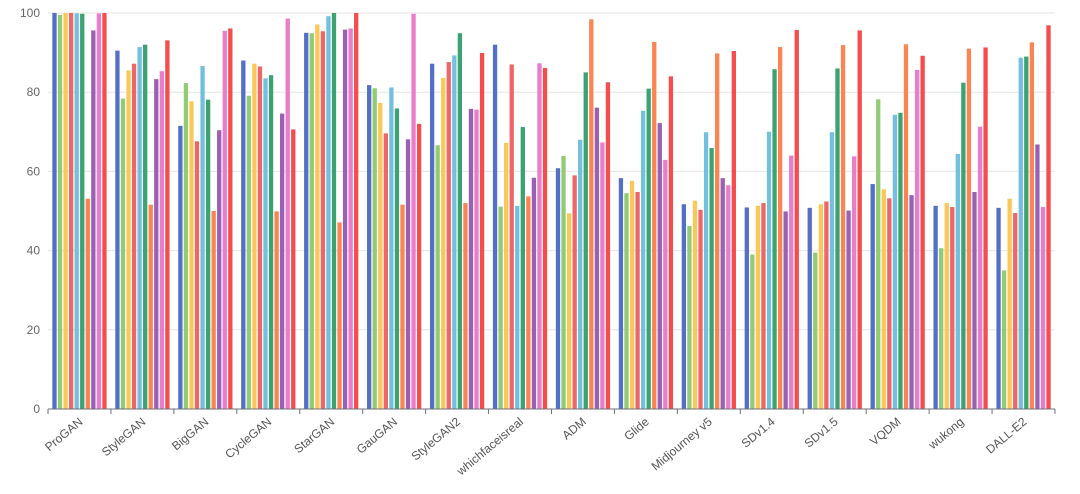 The image size is (1080, 494). I want to click on y-tick-label: 100, so click(30, 13).